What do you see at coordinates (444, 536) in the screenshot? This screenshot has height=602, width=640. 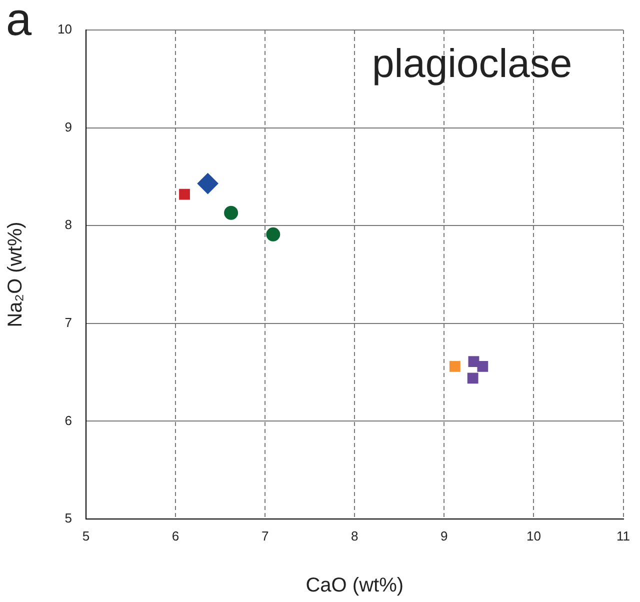 I see `x-tick-label: 9` at bounding box center [444, 536].